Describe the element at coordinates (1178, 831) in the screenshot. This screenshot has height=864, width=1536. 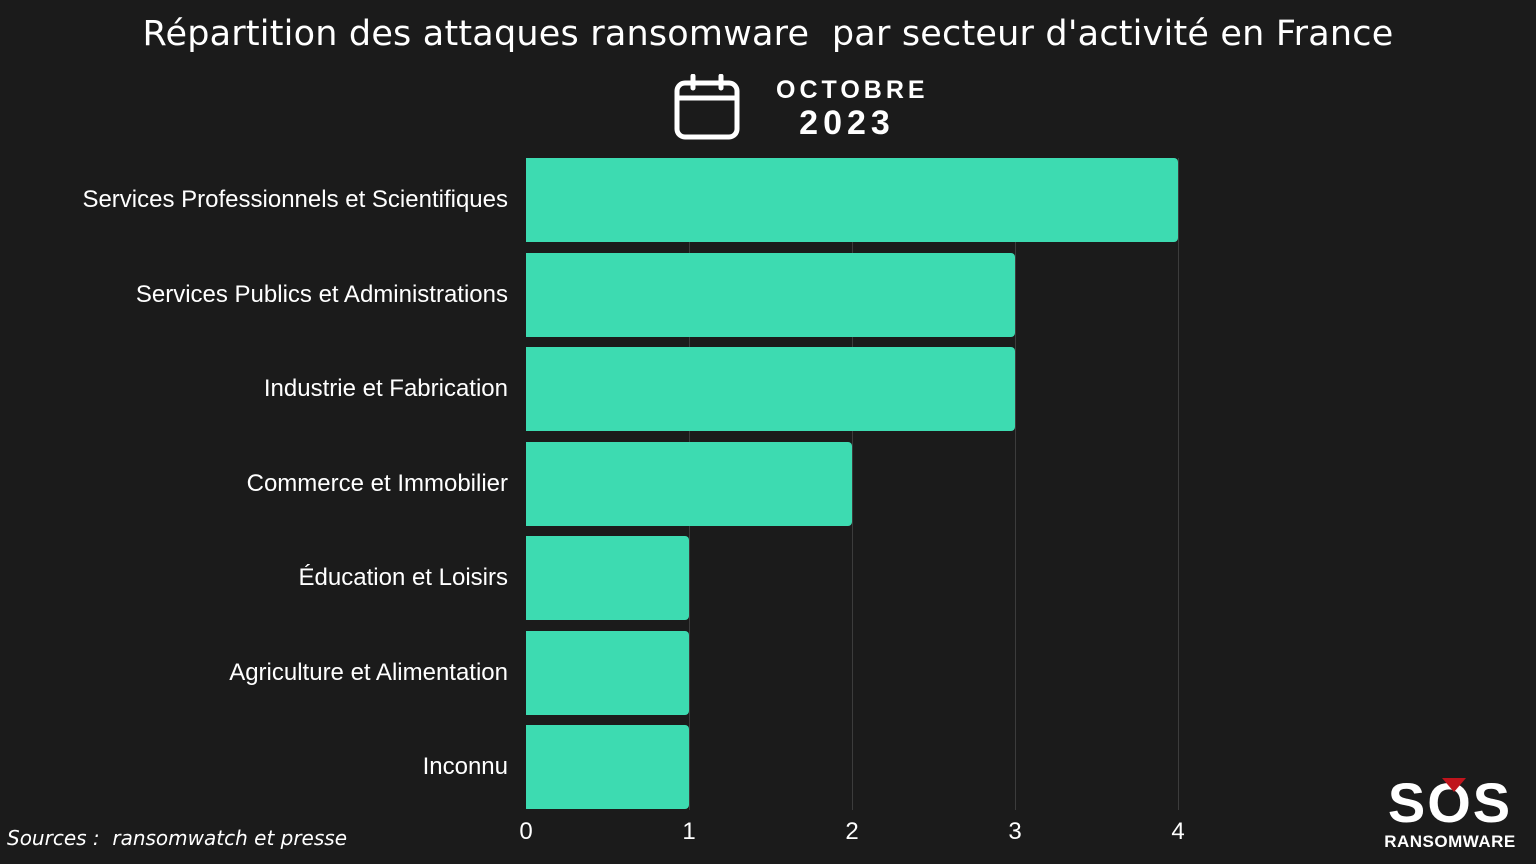
I see `x-tick-label: 4` at that location.